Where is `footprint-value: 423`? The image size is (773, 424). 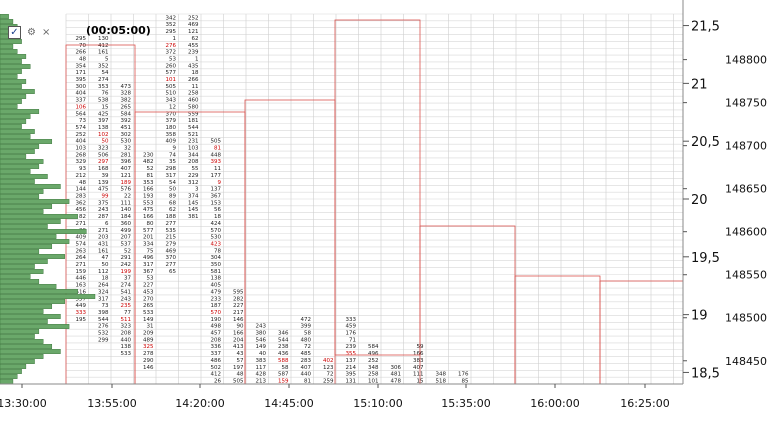 footprint-value: 423 is located at coordinates (216, 244).